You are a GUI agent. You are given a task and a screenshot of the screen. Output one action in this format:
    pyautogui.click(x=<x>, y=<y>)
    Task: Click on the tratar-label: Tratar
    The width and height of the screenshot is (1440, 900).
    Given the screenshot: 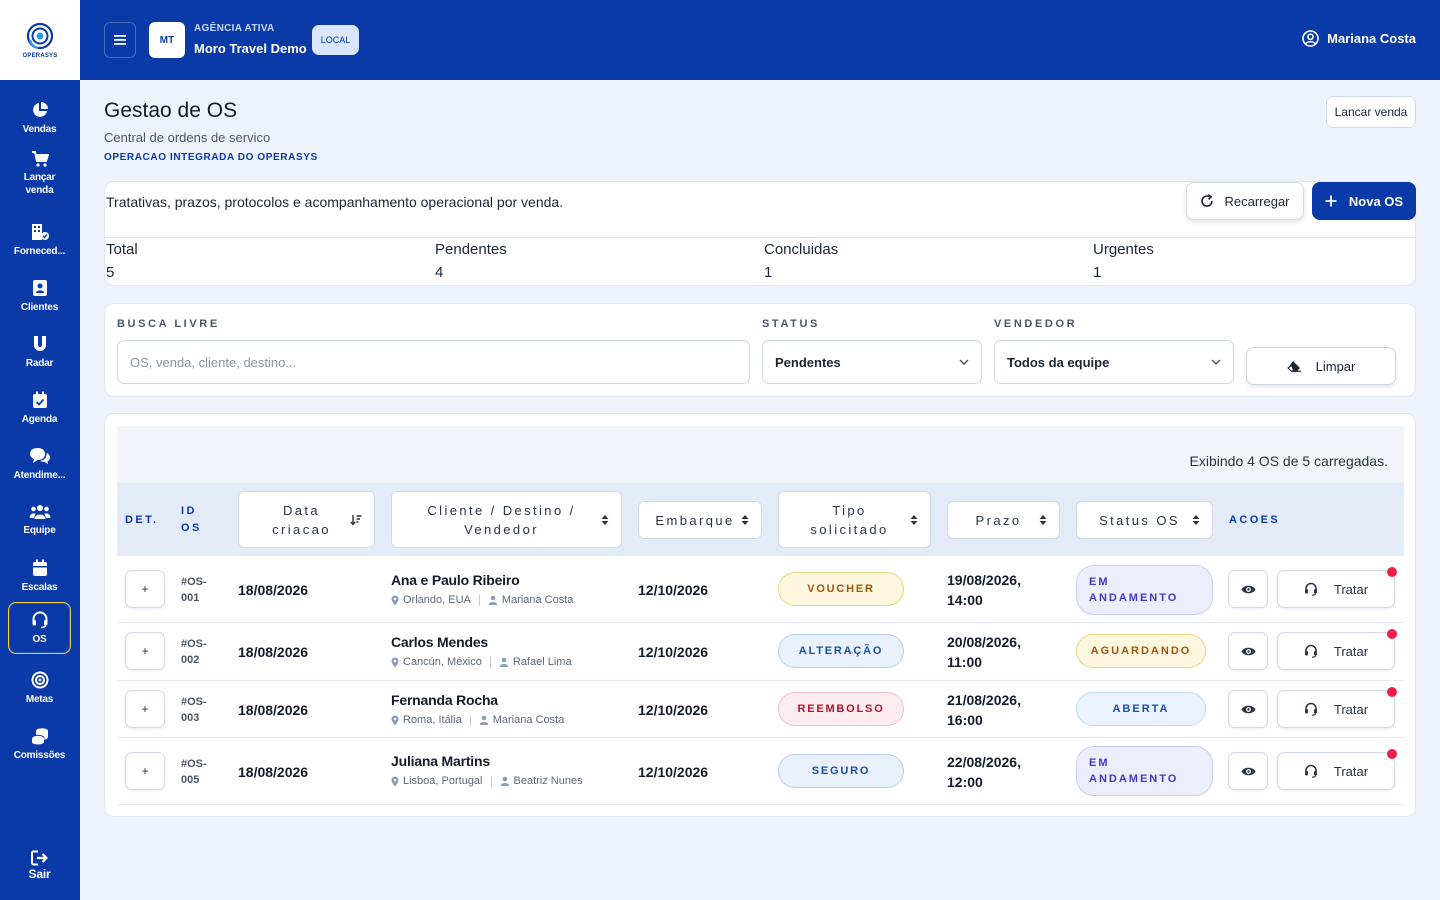 What is the action you would take?
    pyautogui.click(x=1351, y=709)
    